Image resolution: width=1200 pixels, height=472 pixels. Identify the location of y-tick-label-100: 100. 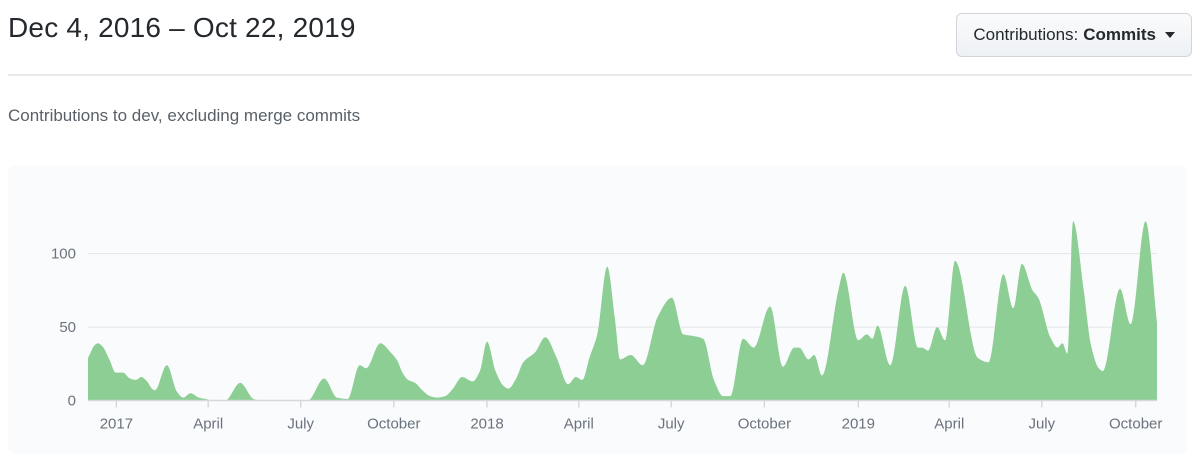
(63, 254).